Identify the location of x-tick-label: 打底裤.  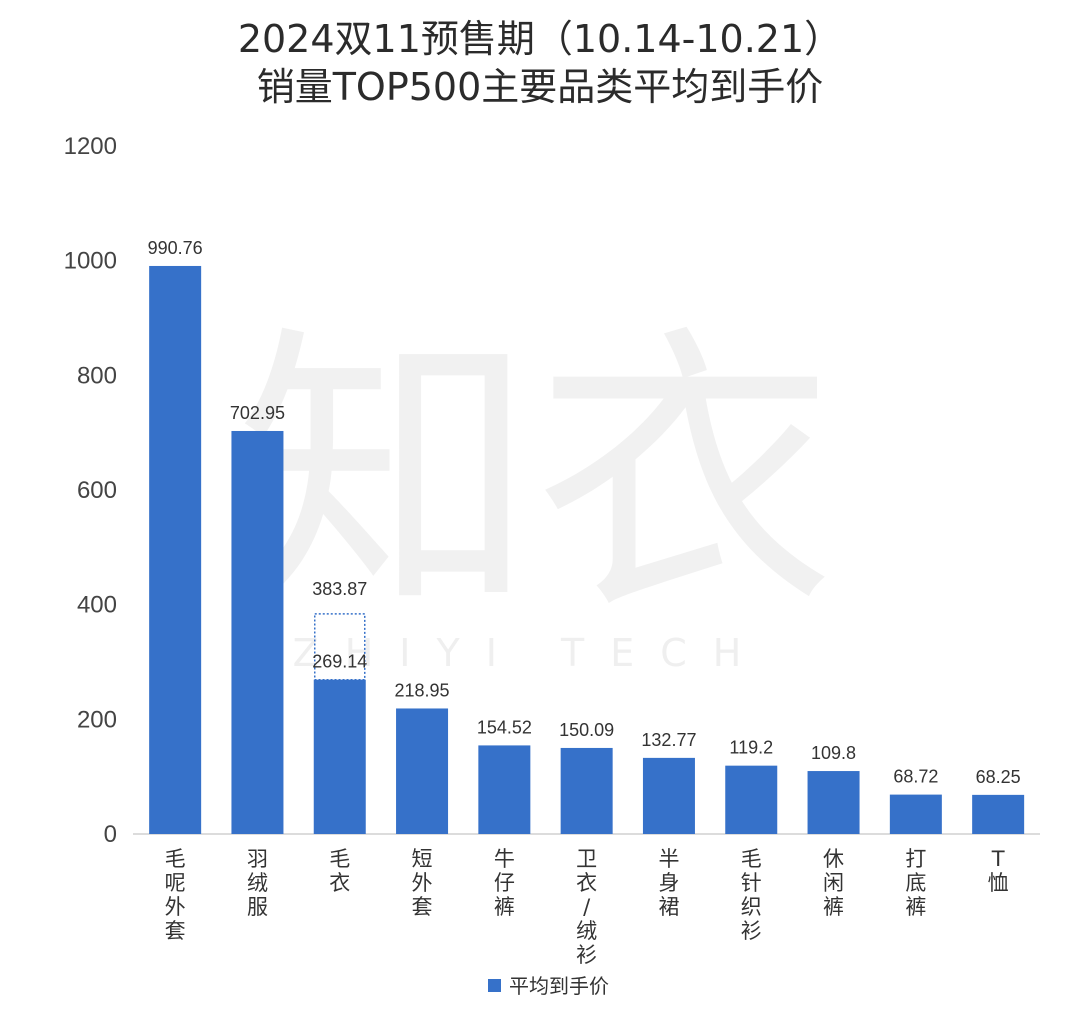
(915, 883).